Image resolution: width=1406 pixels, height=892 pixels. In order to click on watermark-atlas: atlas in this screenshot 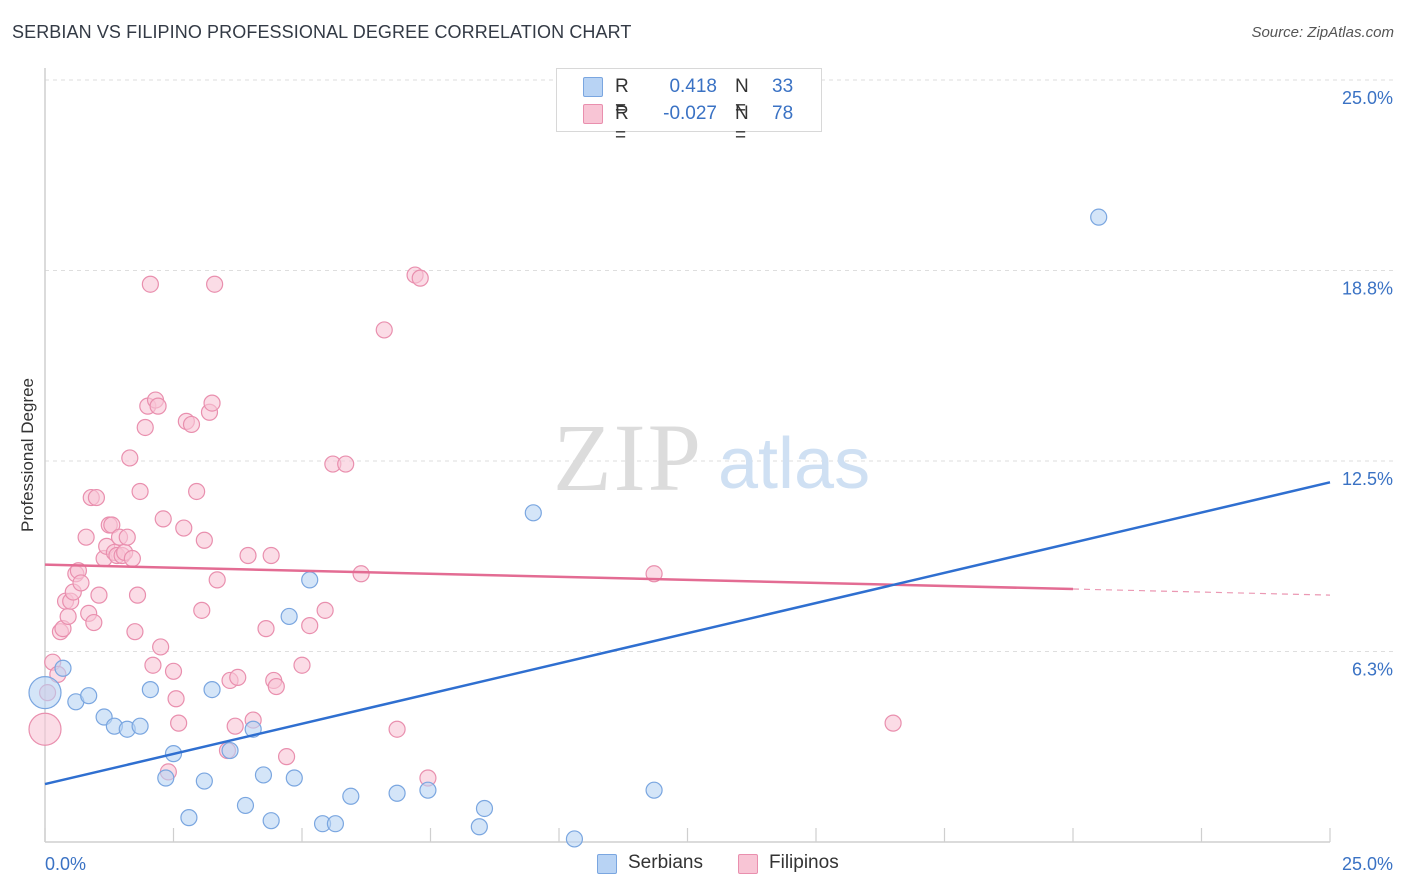, I will do `click(794, 464)`.